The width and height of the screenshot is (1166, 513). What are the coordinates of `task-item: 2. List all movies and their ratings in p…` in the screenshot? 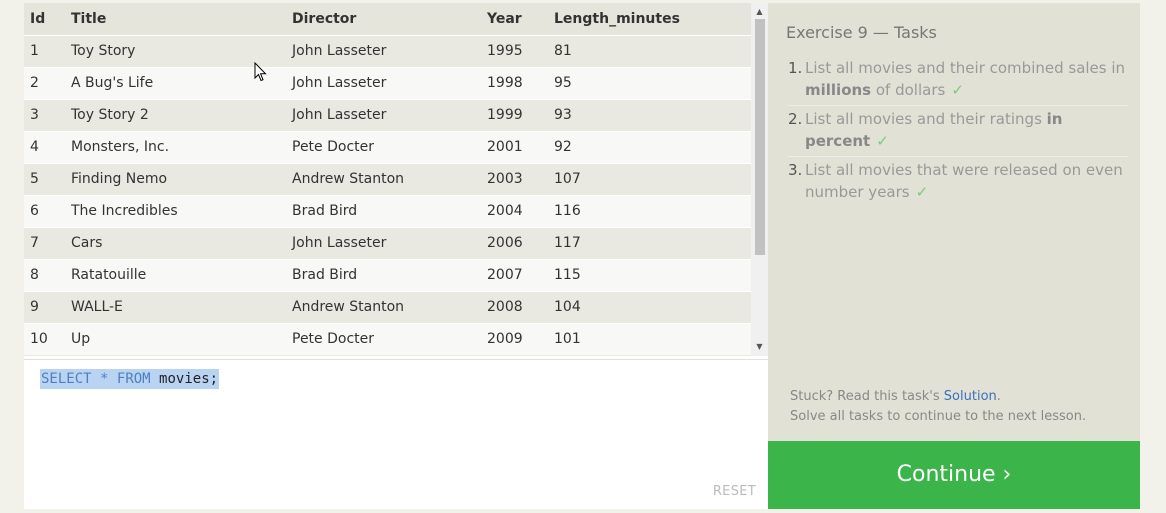 It's located at (958, 131).